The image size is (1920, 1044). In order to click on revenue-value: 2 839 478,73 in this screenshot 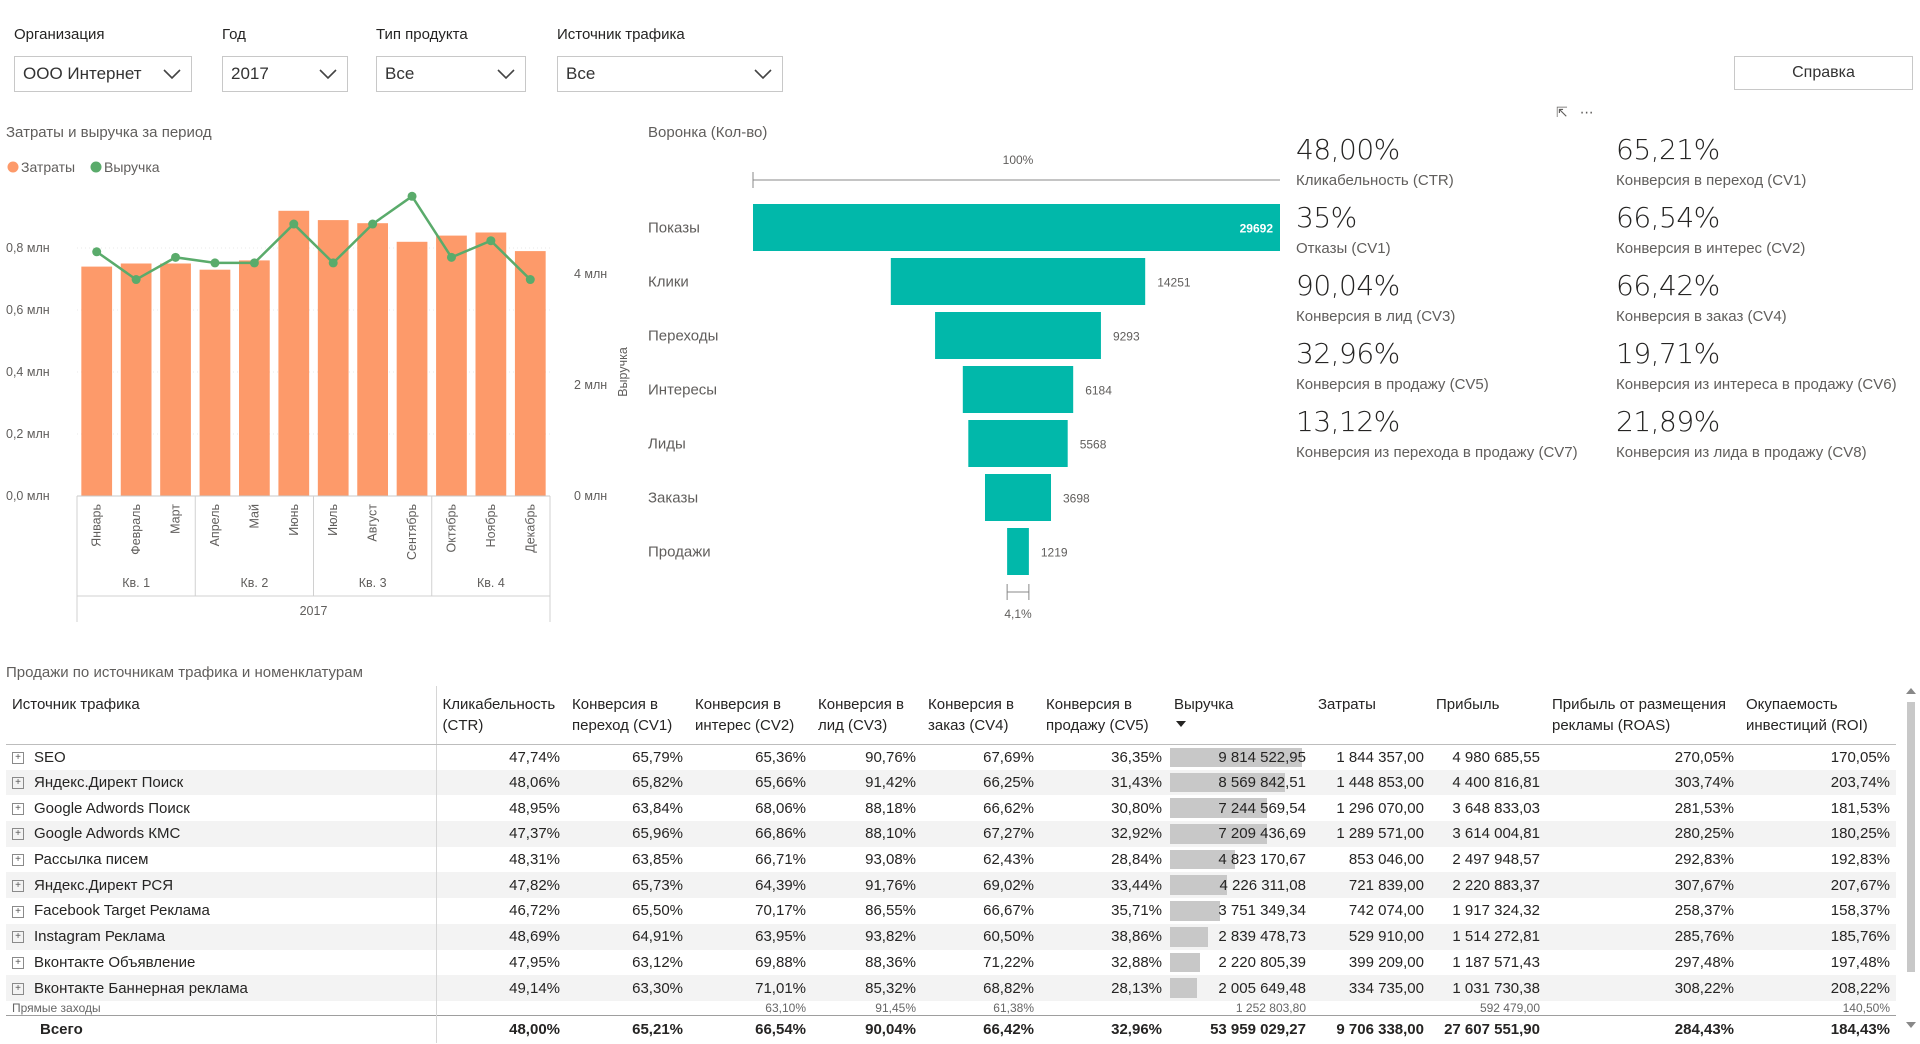, I will do `click(1262, 937)`.